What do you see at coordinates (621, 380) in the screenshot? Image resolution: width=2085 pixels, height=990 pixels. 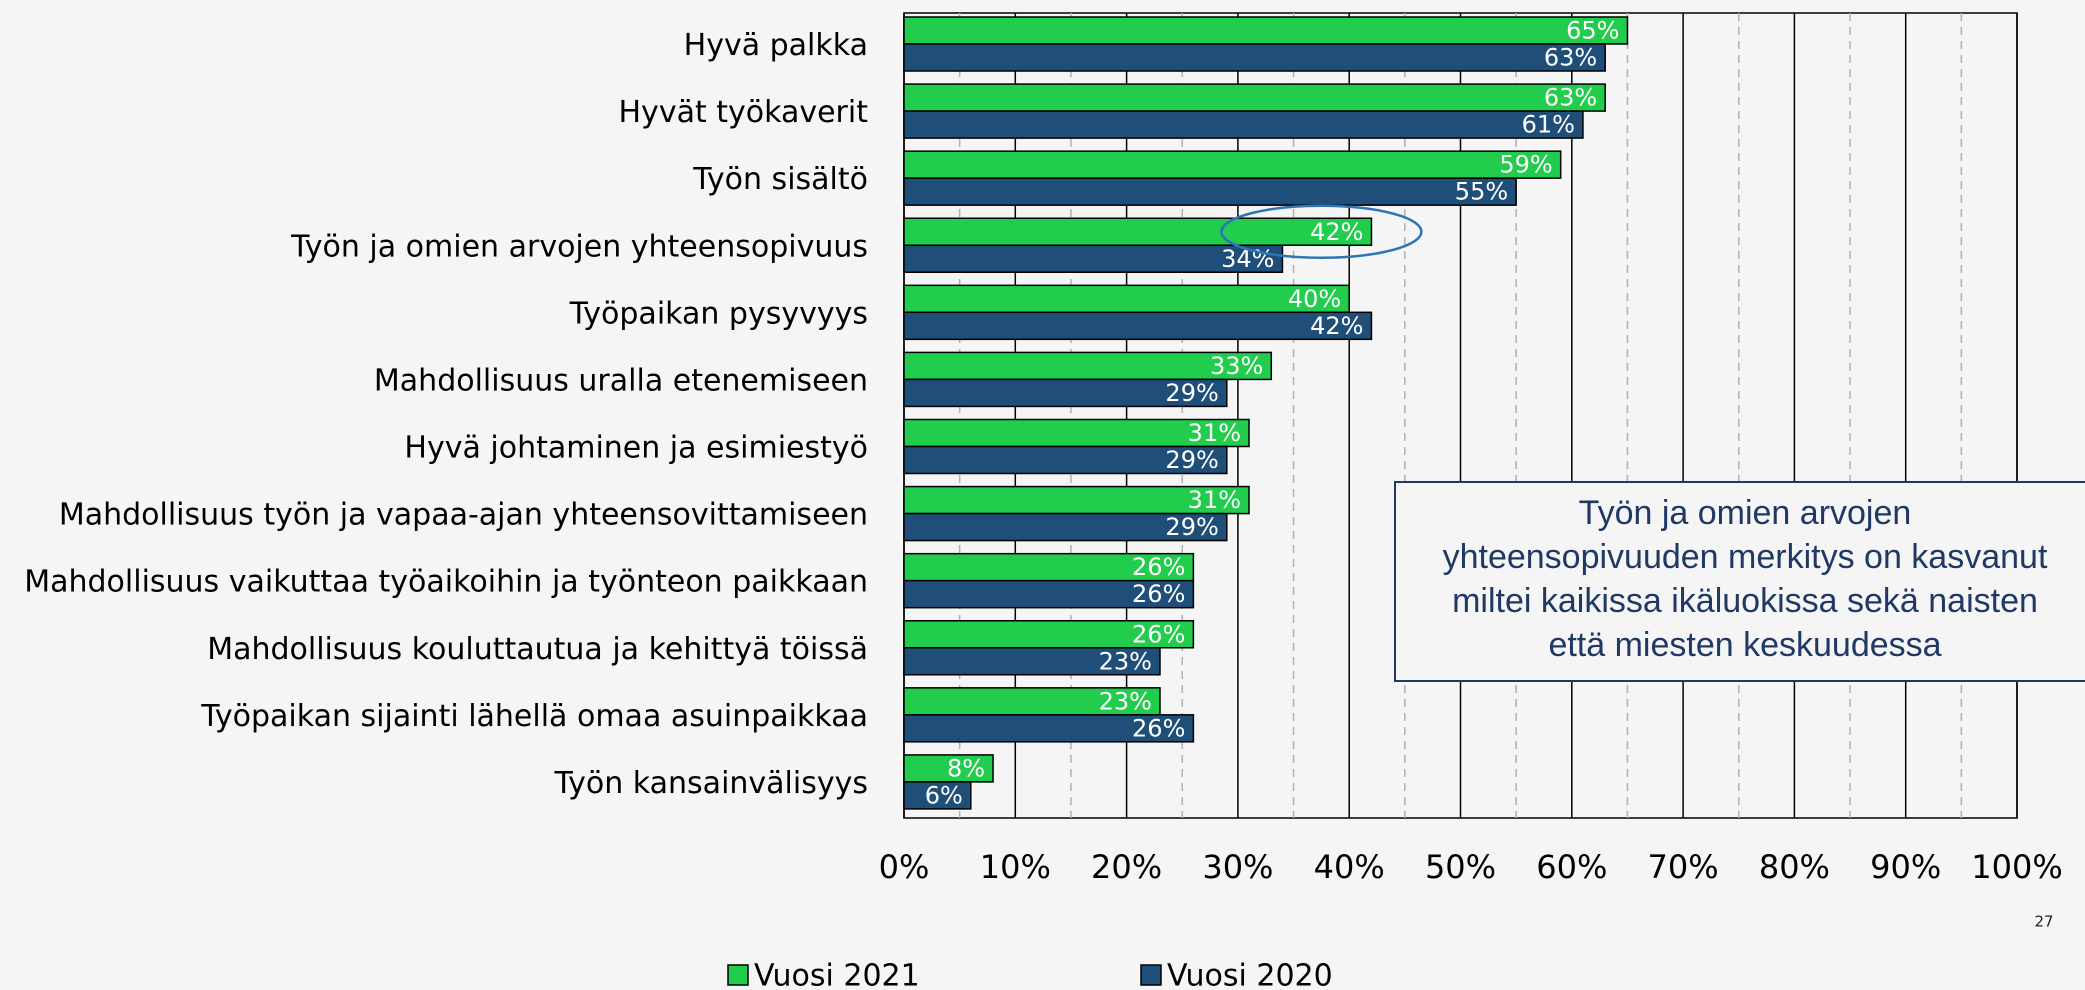 I see `category-label: Mahdollisuus uralla etenemiseen` at bounding box center [621, 380].